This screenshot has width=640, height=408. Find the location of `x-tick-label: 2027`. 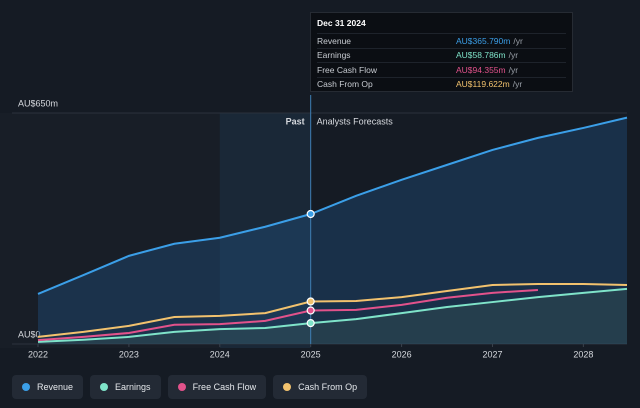

x-tick-label: 2027 is located at coordinates (492, 354).